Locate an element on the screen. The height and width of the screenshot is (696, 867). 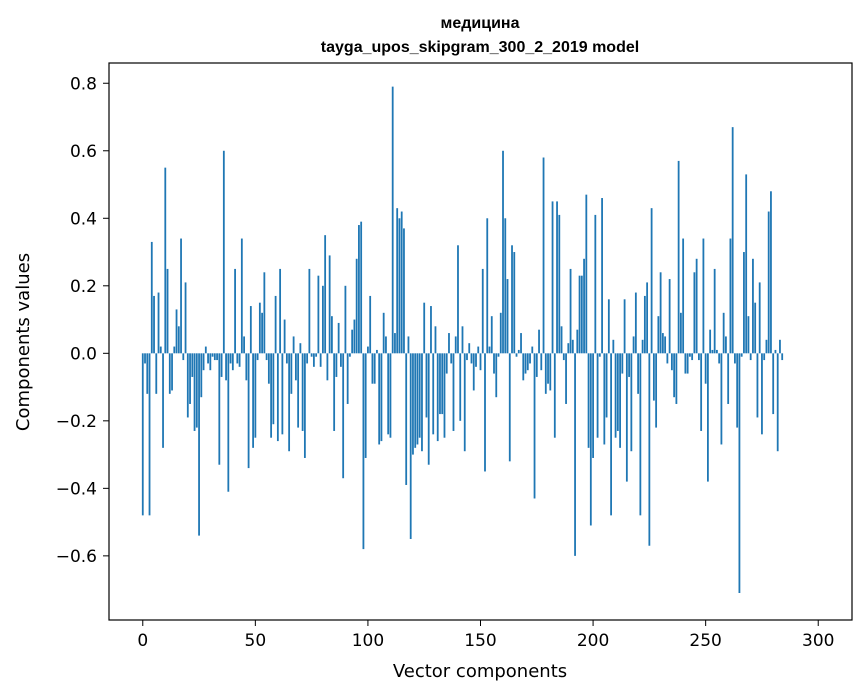
y-tick-label: 0.0 is located at coordinates (83, 354).